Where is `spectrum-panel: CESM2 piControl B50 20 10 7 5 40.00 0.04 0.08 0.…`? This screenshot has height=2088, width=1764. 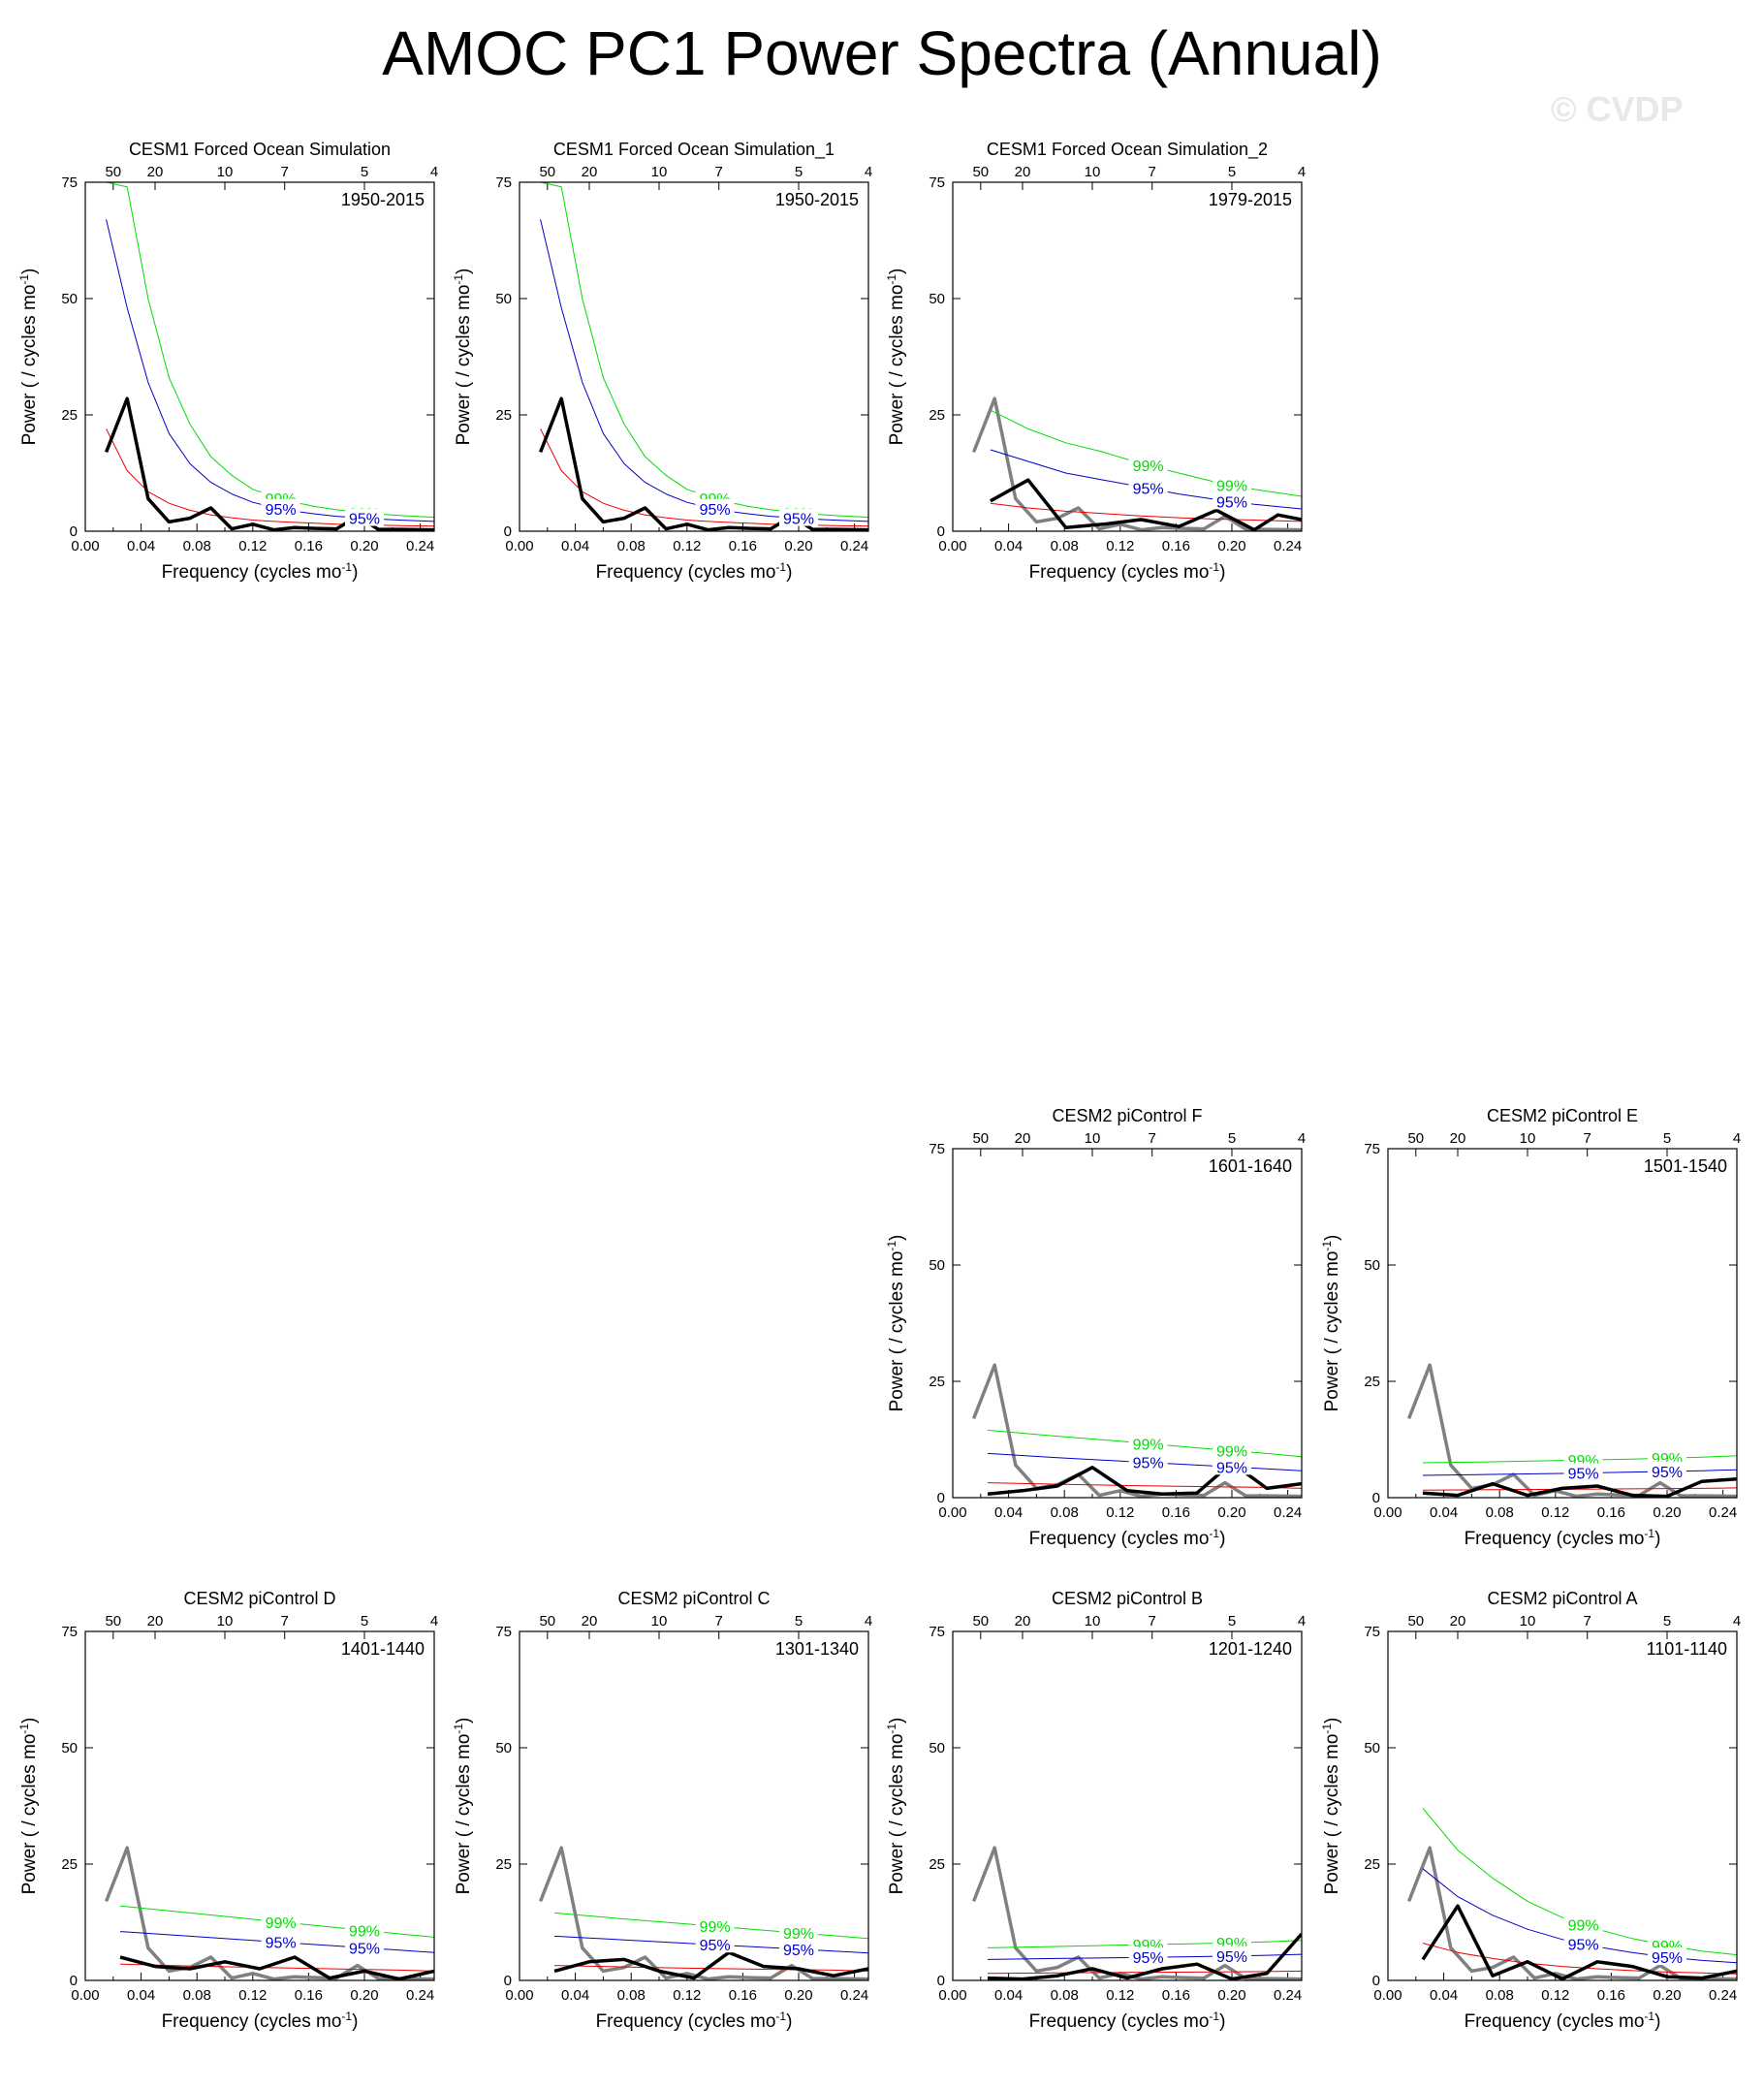
spectrum-panel: CESM2 piControl B50 20 10 7 5 40.00 0.04 0.08 0.… is located at coordinates (1095, 1810).